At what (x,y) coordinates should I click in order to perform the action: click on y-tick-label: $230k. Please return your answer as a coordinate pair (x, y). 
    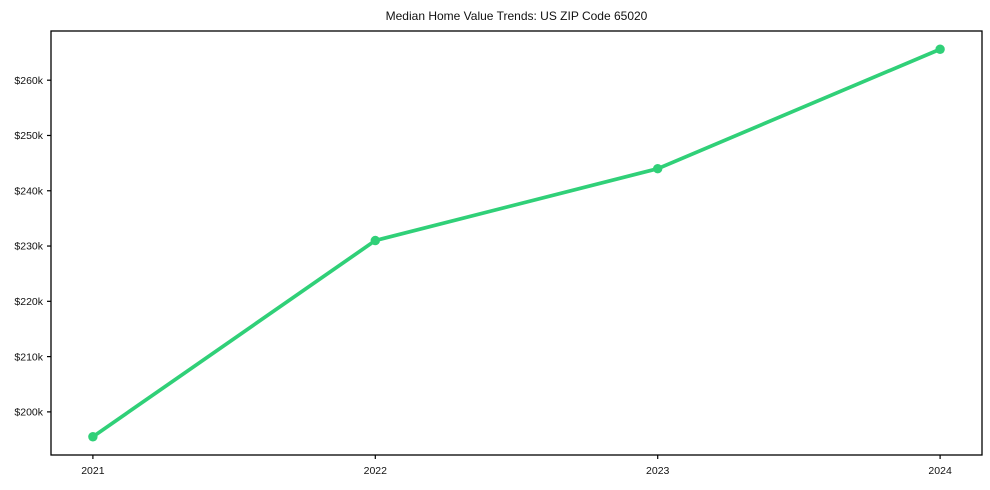
    Looking at the image, I should click on (28, 247).